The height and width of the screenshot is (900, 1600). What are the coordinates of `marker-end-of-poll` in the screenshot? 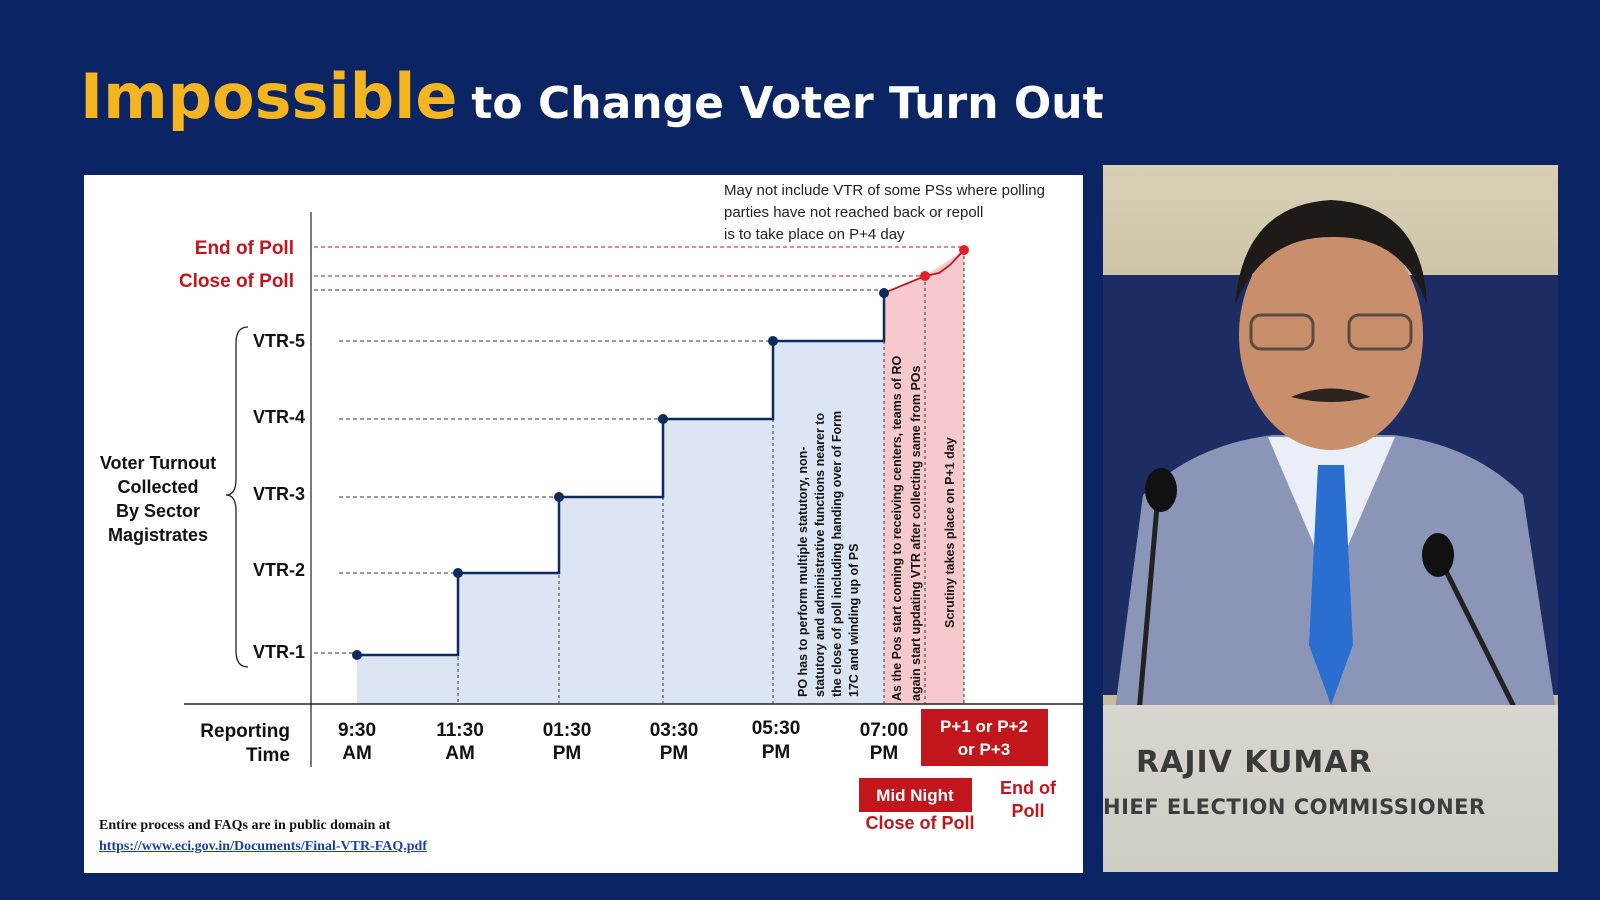 It's located at (964, 250).